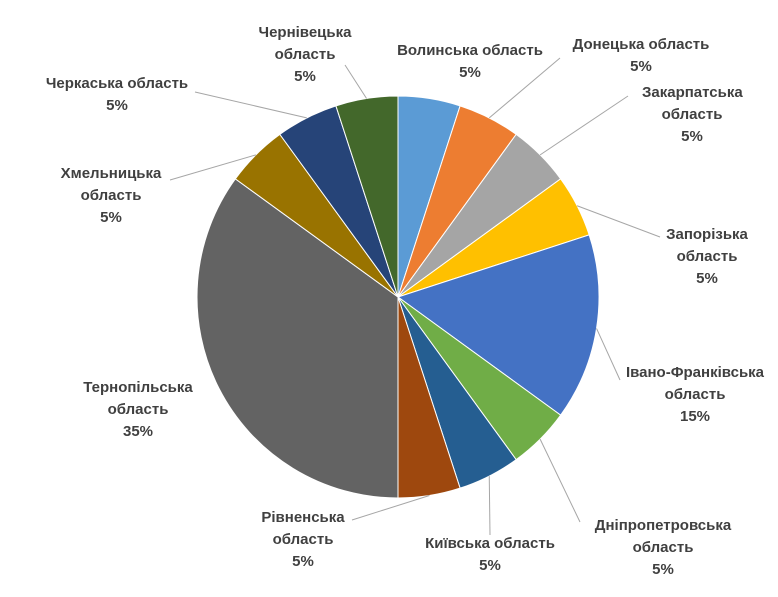  What do you see at coordinates (138, 431) in the screenshot?
I see `value-label: 35%` at bounding box center [138, 431].